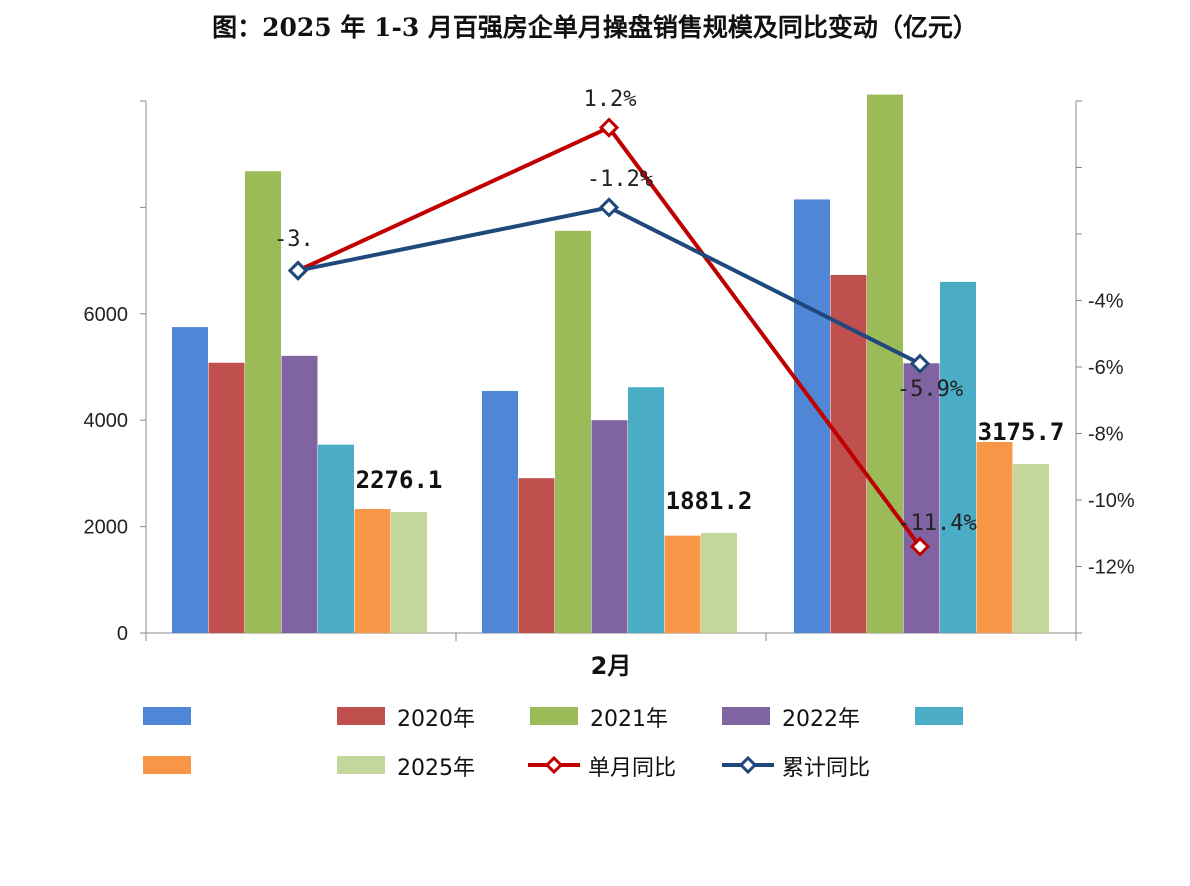 The height and width of the screenshot is (886, 1190). Describe the element at coordinates (709, 501) in the screenshot. I see `bar-data-label: 1881.2` at that location.